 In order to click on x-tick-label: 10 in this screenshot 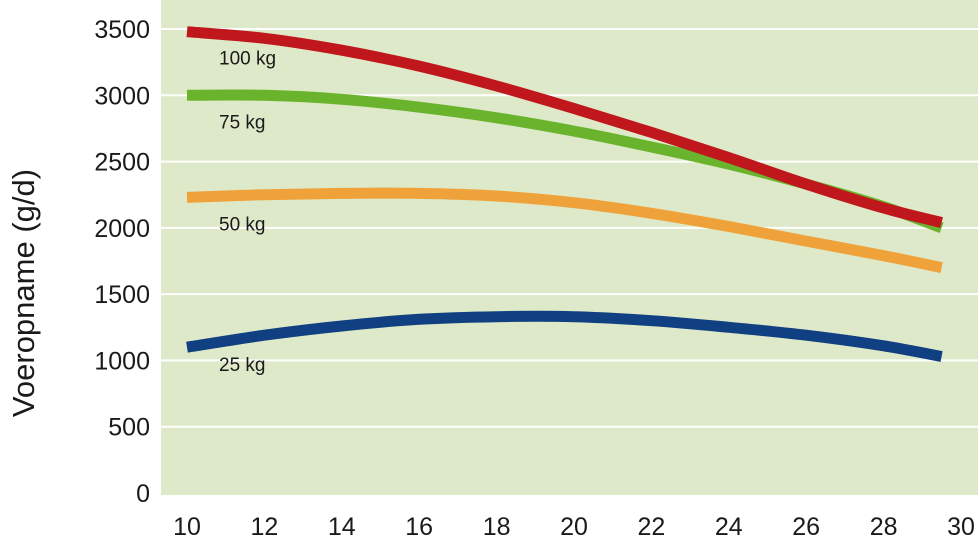, I will do `click(187, 527)`.